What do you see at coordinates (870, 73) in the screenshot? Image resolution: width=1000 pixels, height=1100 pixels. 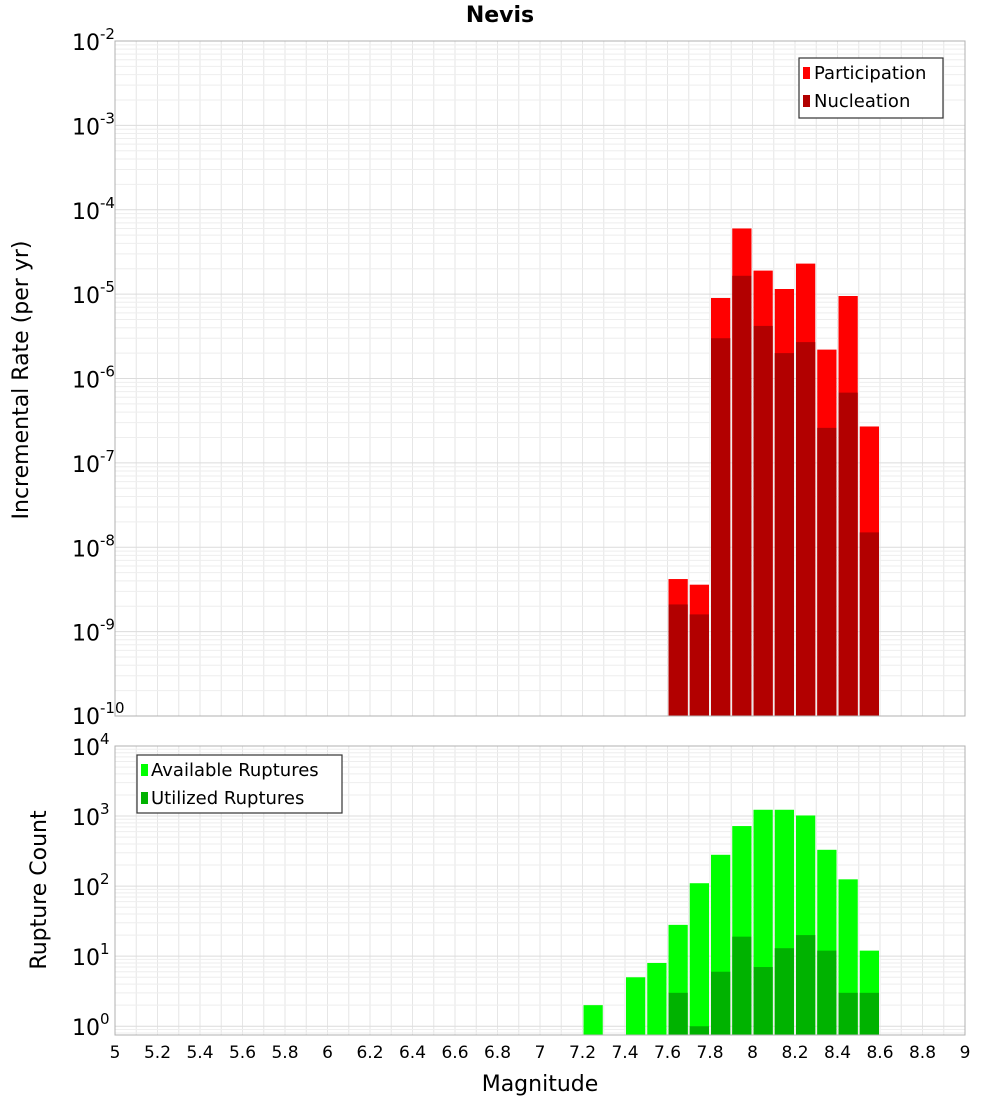 I see `legend-label-participation: Participation` at bounding box center [870, 73].